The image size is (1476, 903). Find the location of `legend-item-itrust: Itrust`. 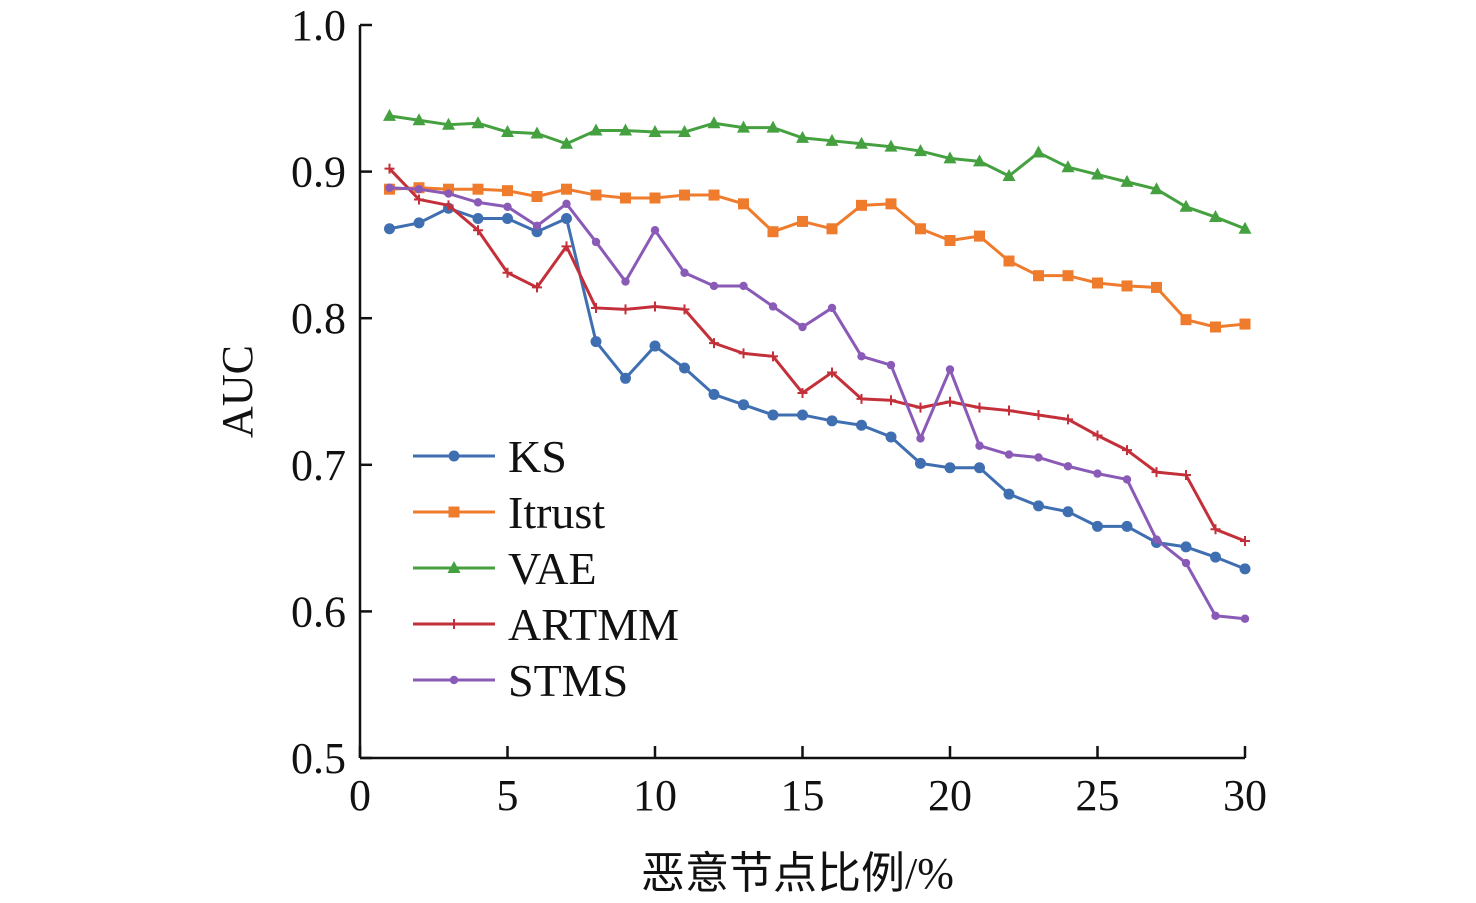

legend-item-itrust: Itrust is located at coordinates (509, 512).